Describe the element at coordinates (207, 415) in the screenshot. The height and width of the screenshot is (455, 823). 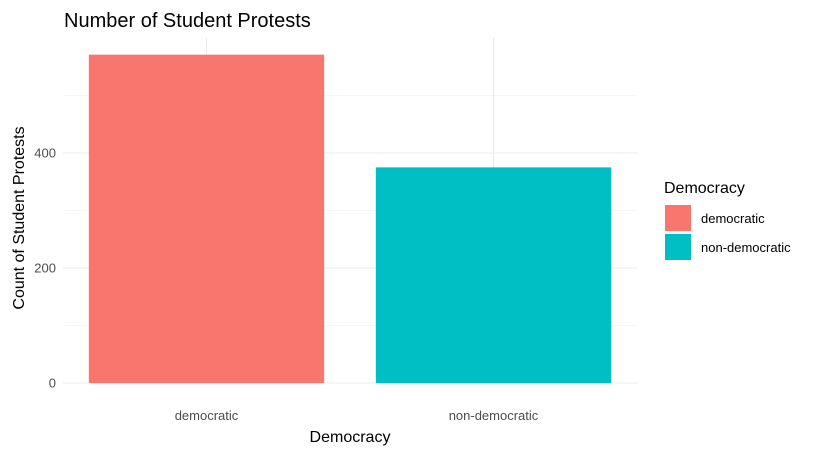
I see `x-tick-label: democratic` at that location.